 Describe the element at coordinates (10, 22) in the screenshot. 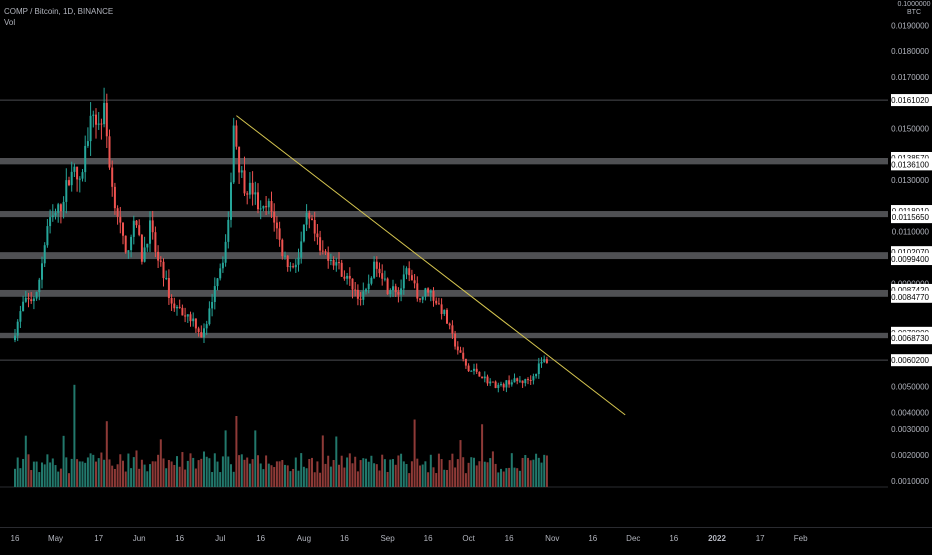

I see `volume-indicator-label: Vol` at that location.